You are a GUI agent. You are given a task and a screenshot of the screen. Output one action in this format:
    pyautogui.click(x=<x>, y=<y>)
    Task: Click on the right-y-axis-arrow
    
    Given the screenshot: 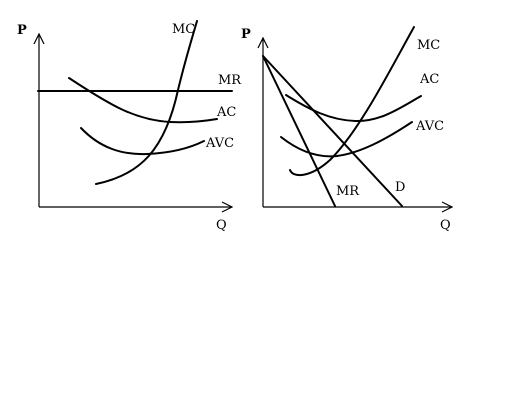 What is the action you would take?
    pyautogui.click(x=263, y=42)
    